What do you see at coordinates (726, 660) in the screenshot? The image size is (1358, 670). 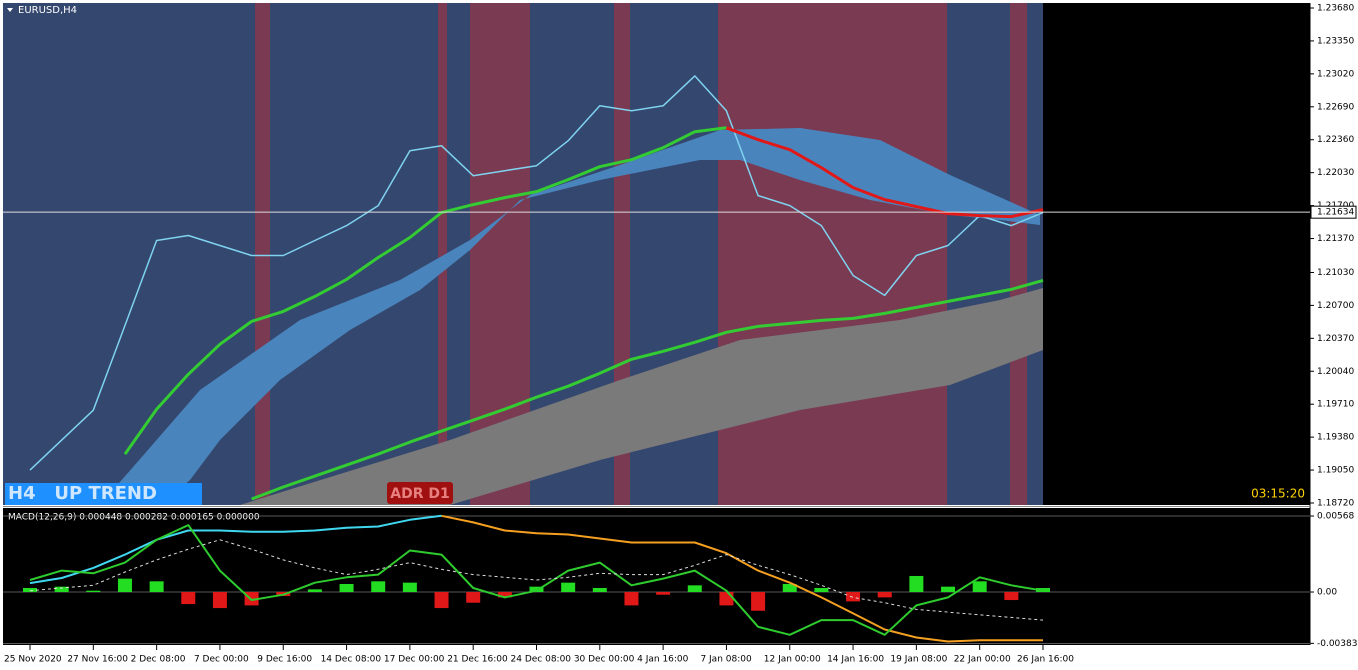 I see `x-tick-label: 7 Jan 08:00` at bounding box center [726, 660].